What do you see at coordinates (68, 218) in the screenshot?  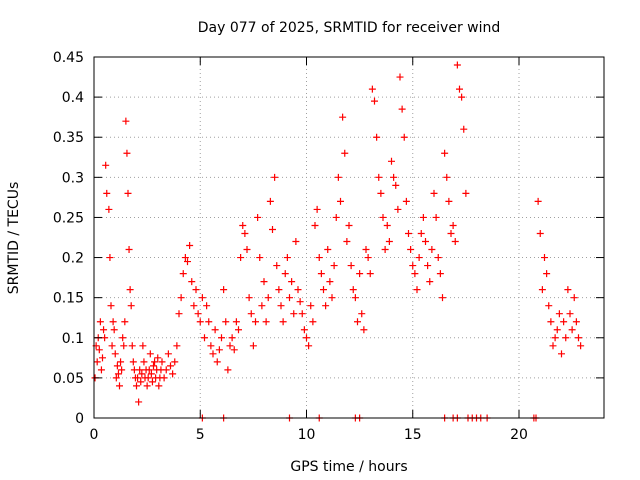 I see `y-tick-label: 0.25` at bounding box center [68, 218].